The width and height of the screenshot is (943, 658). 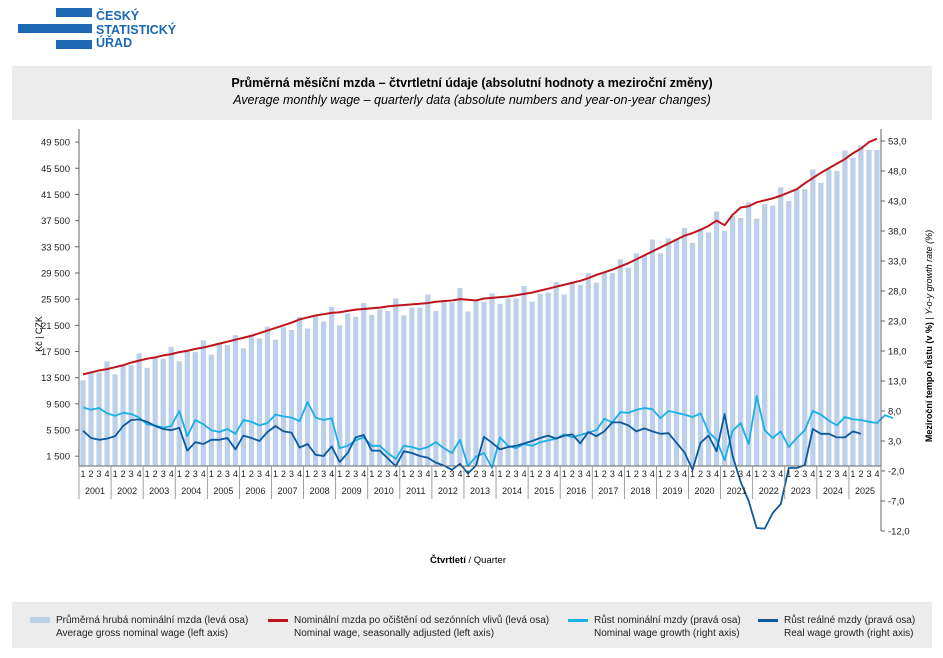 What do you see at coordinates (512, 491) in the screenshot?
I see `year-tick-label: 2014` at bounding box center [512, 491].